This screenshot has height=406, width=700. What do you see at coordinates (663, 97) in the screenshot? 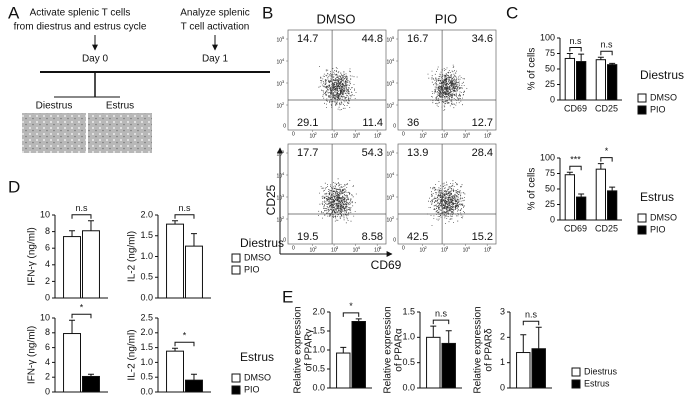
I see `legend-label: DMSO` at bounding box center [663, 97].